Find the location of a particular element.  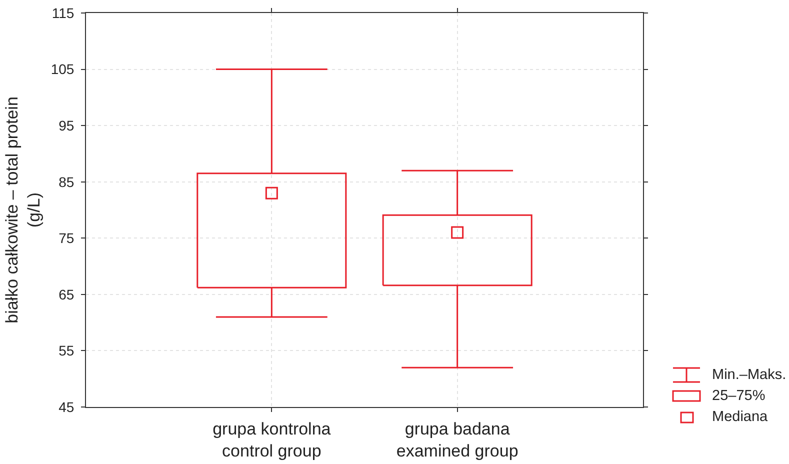

y-tick-label: 85 is located at coordinates (66, 182).